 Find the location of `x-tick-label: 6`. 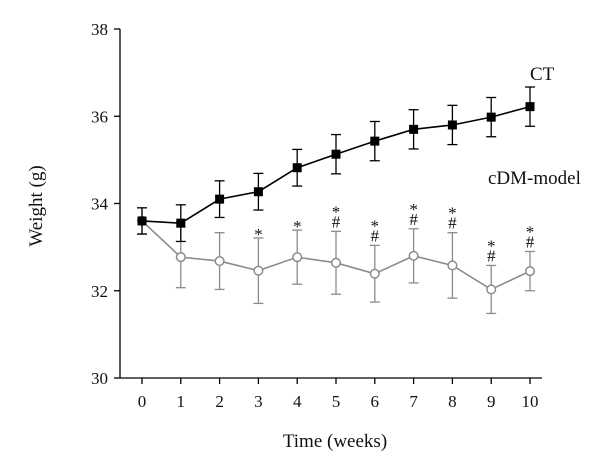

x-tick-label: 6 is located at coordinates (375, 401).